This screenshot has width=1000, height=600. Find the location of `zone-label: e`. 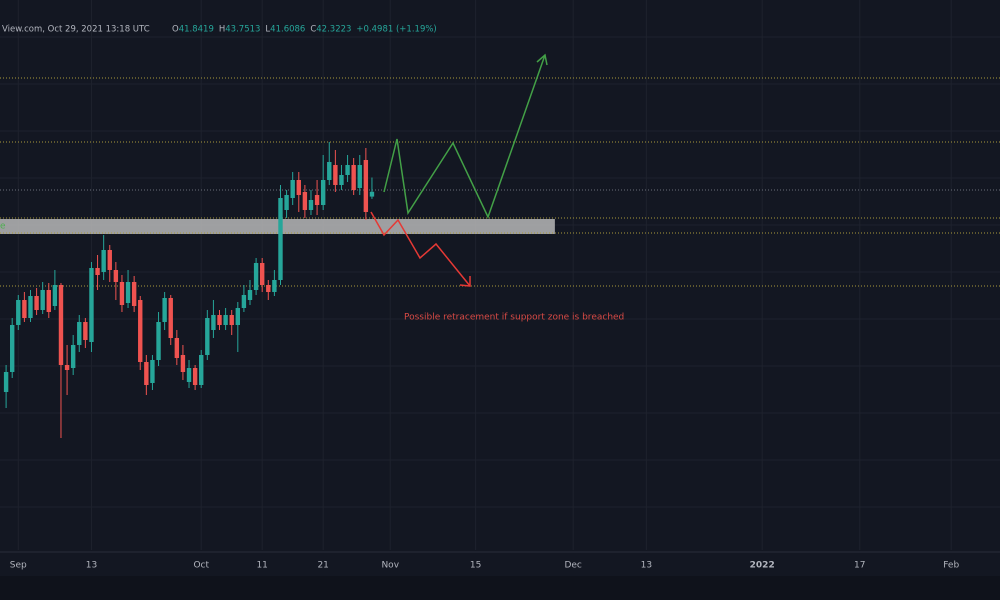

zone-label: e is located at coordinates (3, 227).